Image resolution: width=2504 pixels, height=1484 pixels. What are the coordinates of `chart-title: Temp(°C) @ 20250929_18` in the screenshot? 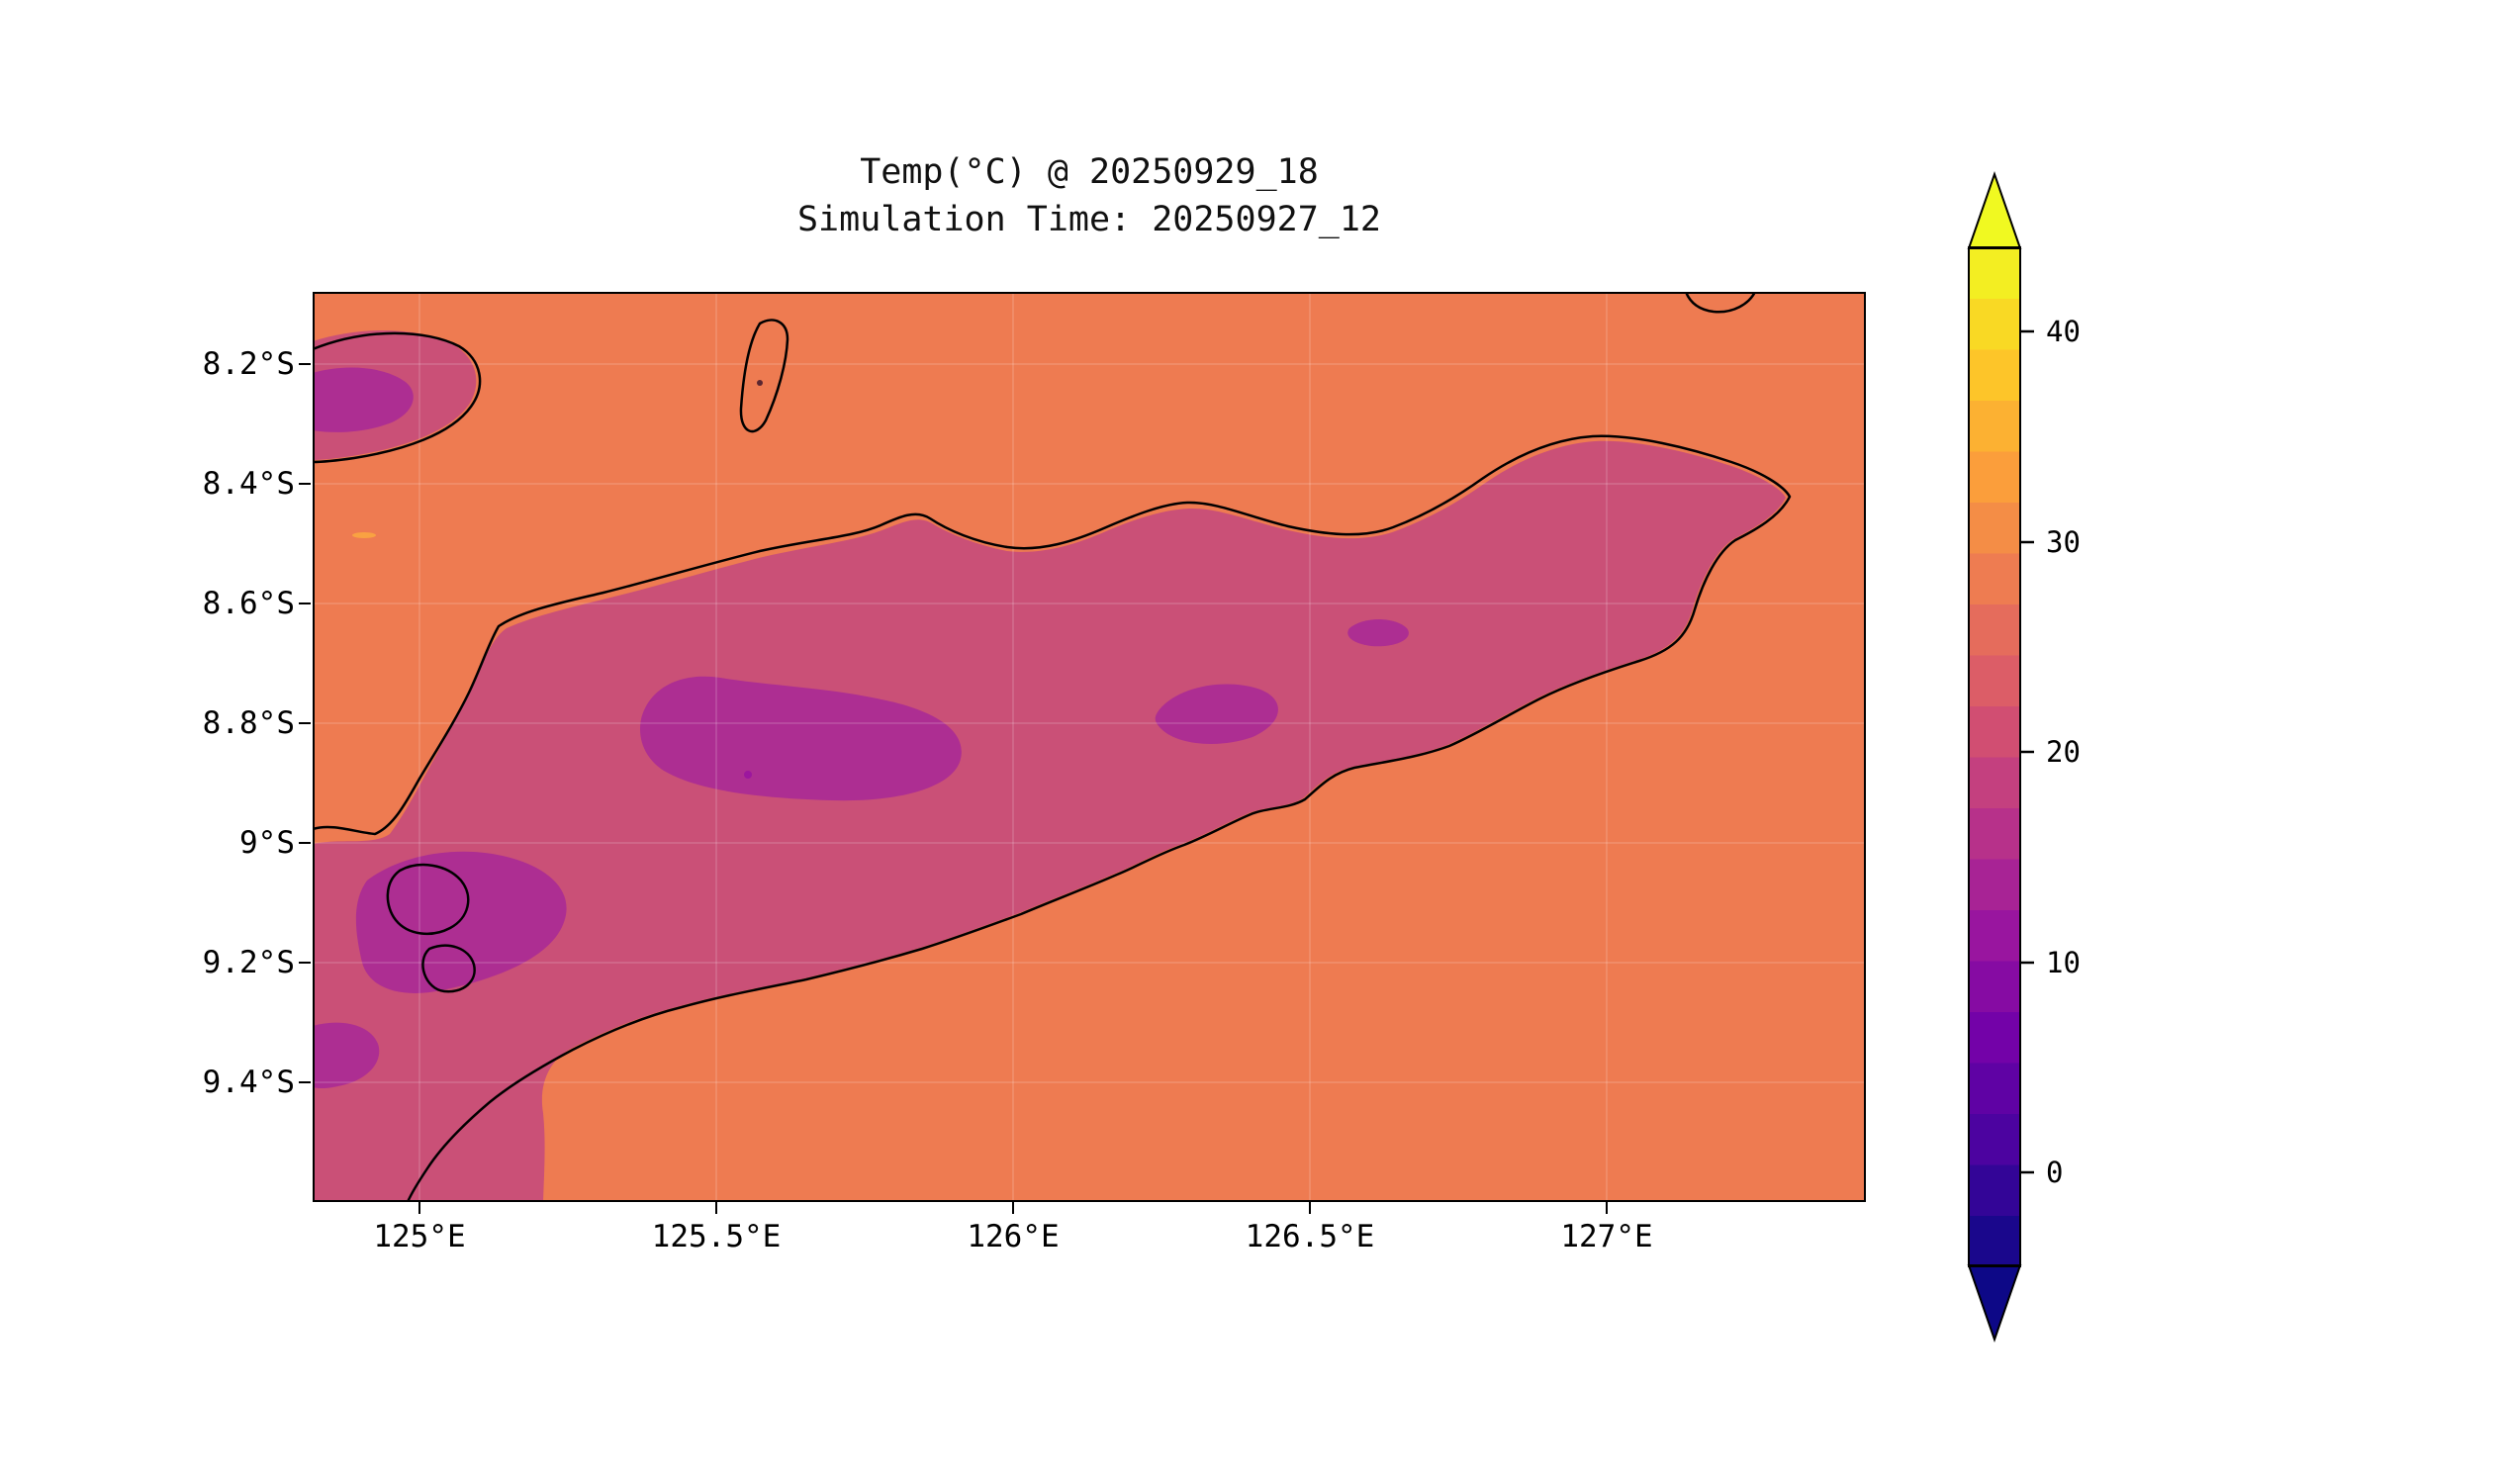 It's located at (1089, 172).